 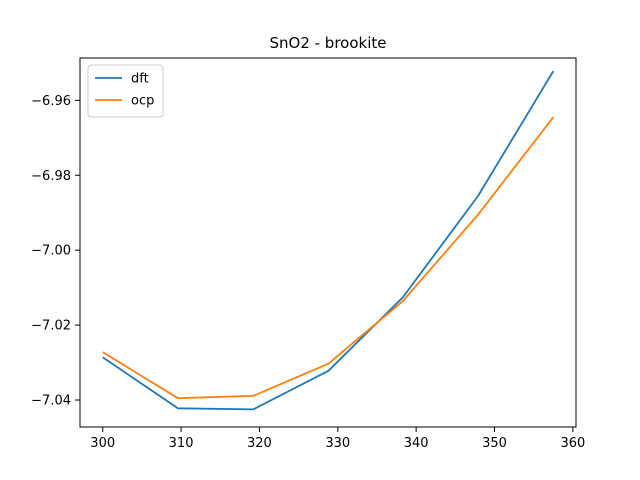 I want to click on legend-box, so click(x=125, y=91).